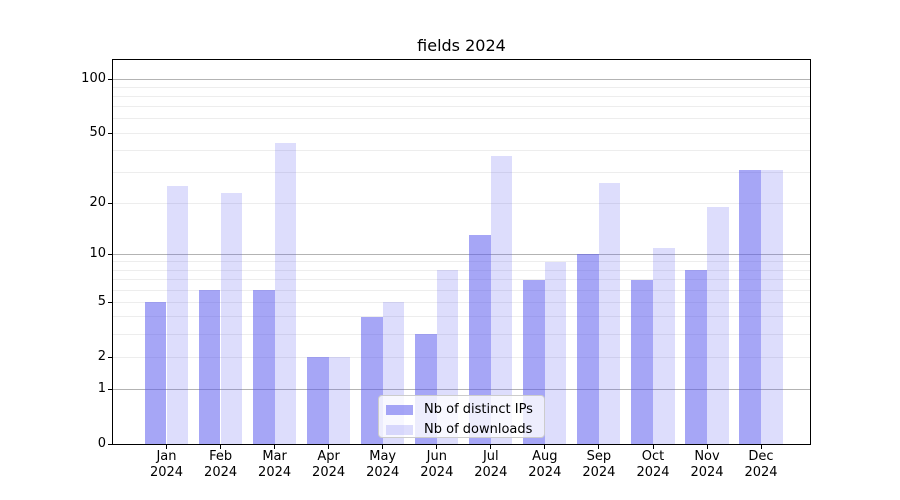 The width and height of the screenshot is (900, 500). What do you see at coordinates (97, 254) in the screenshot?
I see `y-tick-label: 10` at bounding box center [97, 254].